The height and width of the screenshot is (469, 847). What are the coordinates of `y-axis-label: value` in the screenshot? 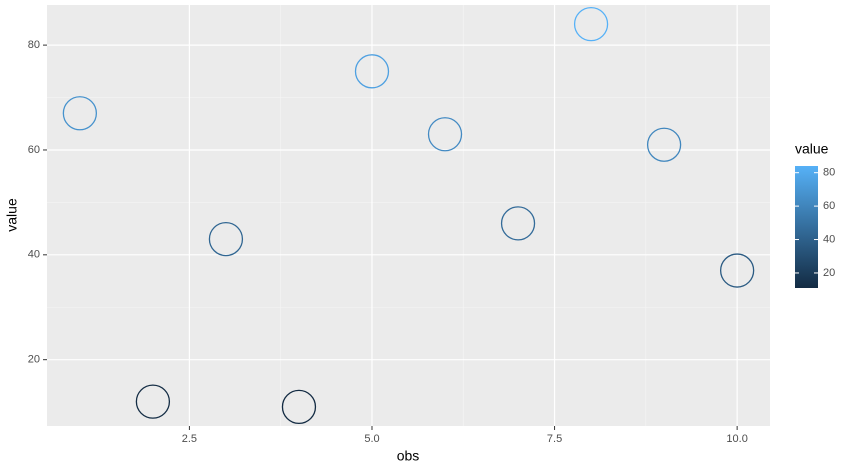 It's located at (12, 215).